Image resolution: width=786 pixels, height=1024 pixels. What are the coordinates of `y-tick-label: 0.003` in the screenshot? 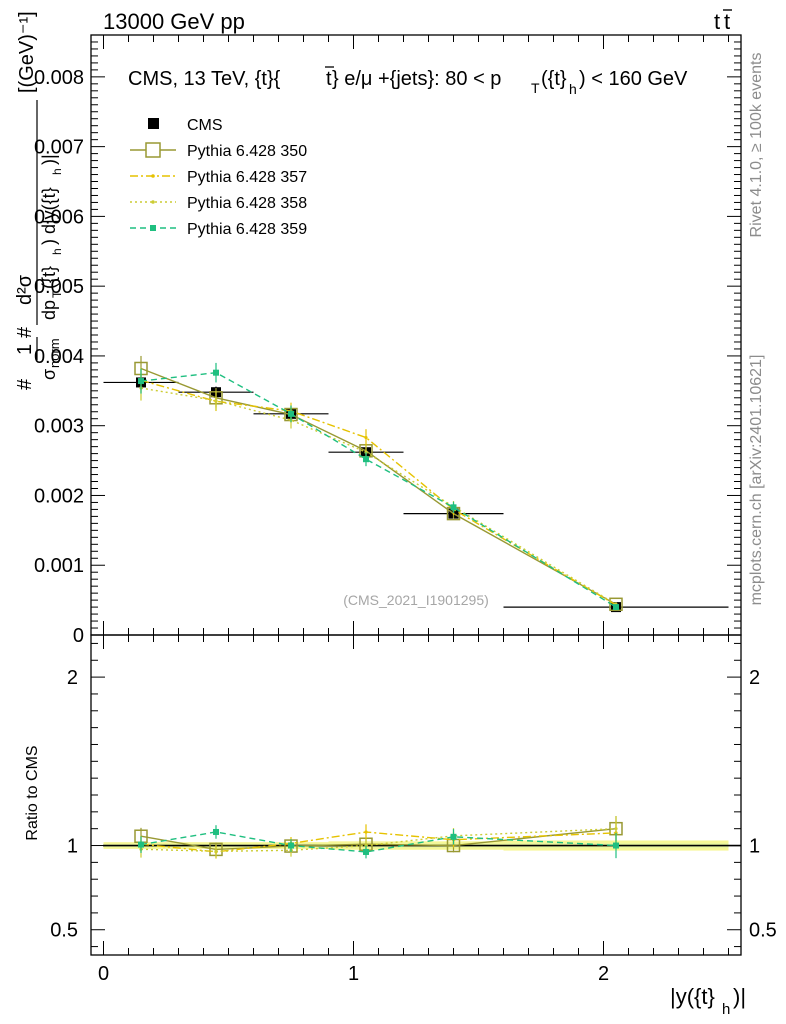 It's located at (59, 427).